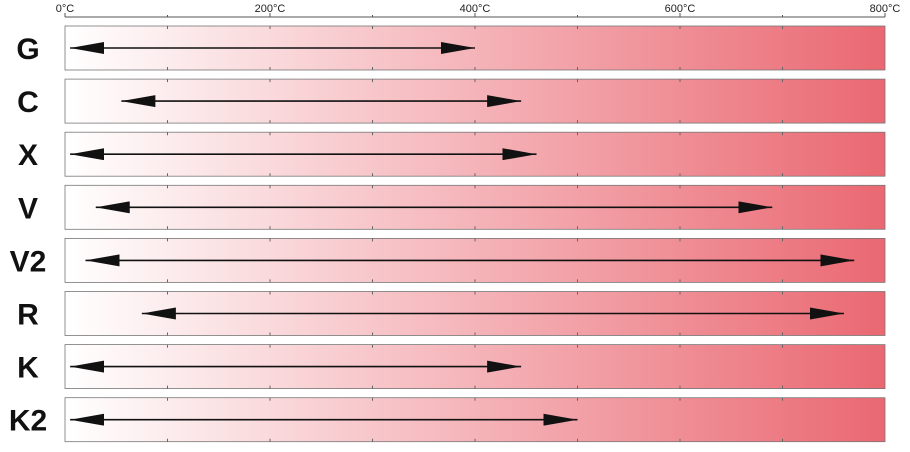  Describe the element at coordinates (885, 9) in the screenshot. I see `x-tick-label: 800°C` at that location.